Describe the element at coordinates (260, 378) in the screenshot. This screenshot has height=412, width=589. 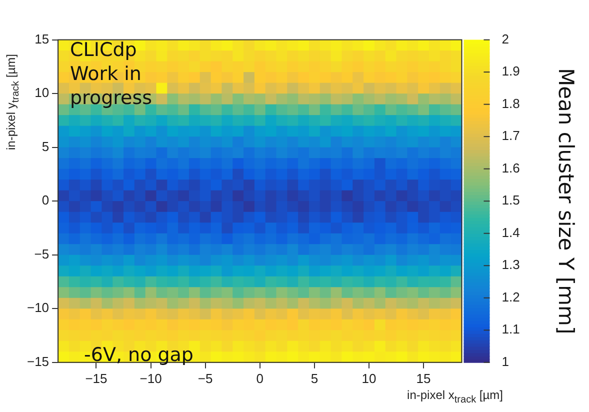
I see `x-tick-label: 0` at that location.